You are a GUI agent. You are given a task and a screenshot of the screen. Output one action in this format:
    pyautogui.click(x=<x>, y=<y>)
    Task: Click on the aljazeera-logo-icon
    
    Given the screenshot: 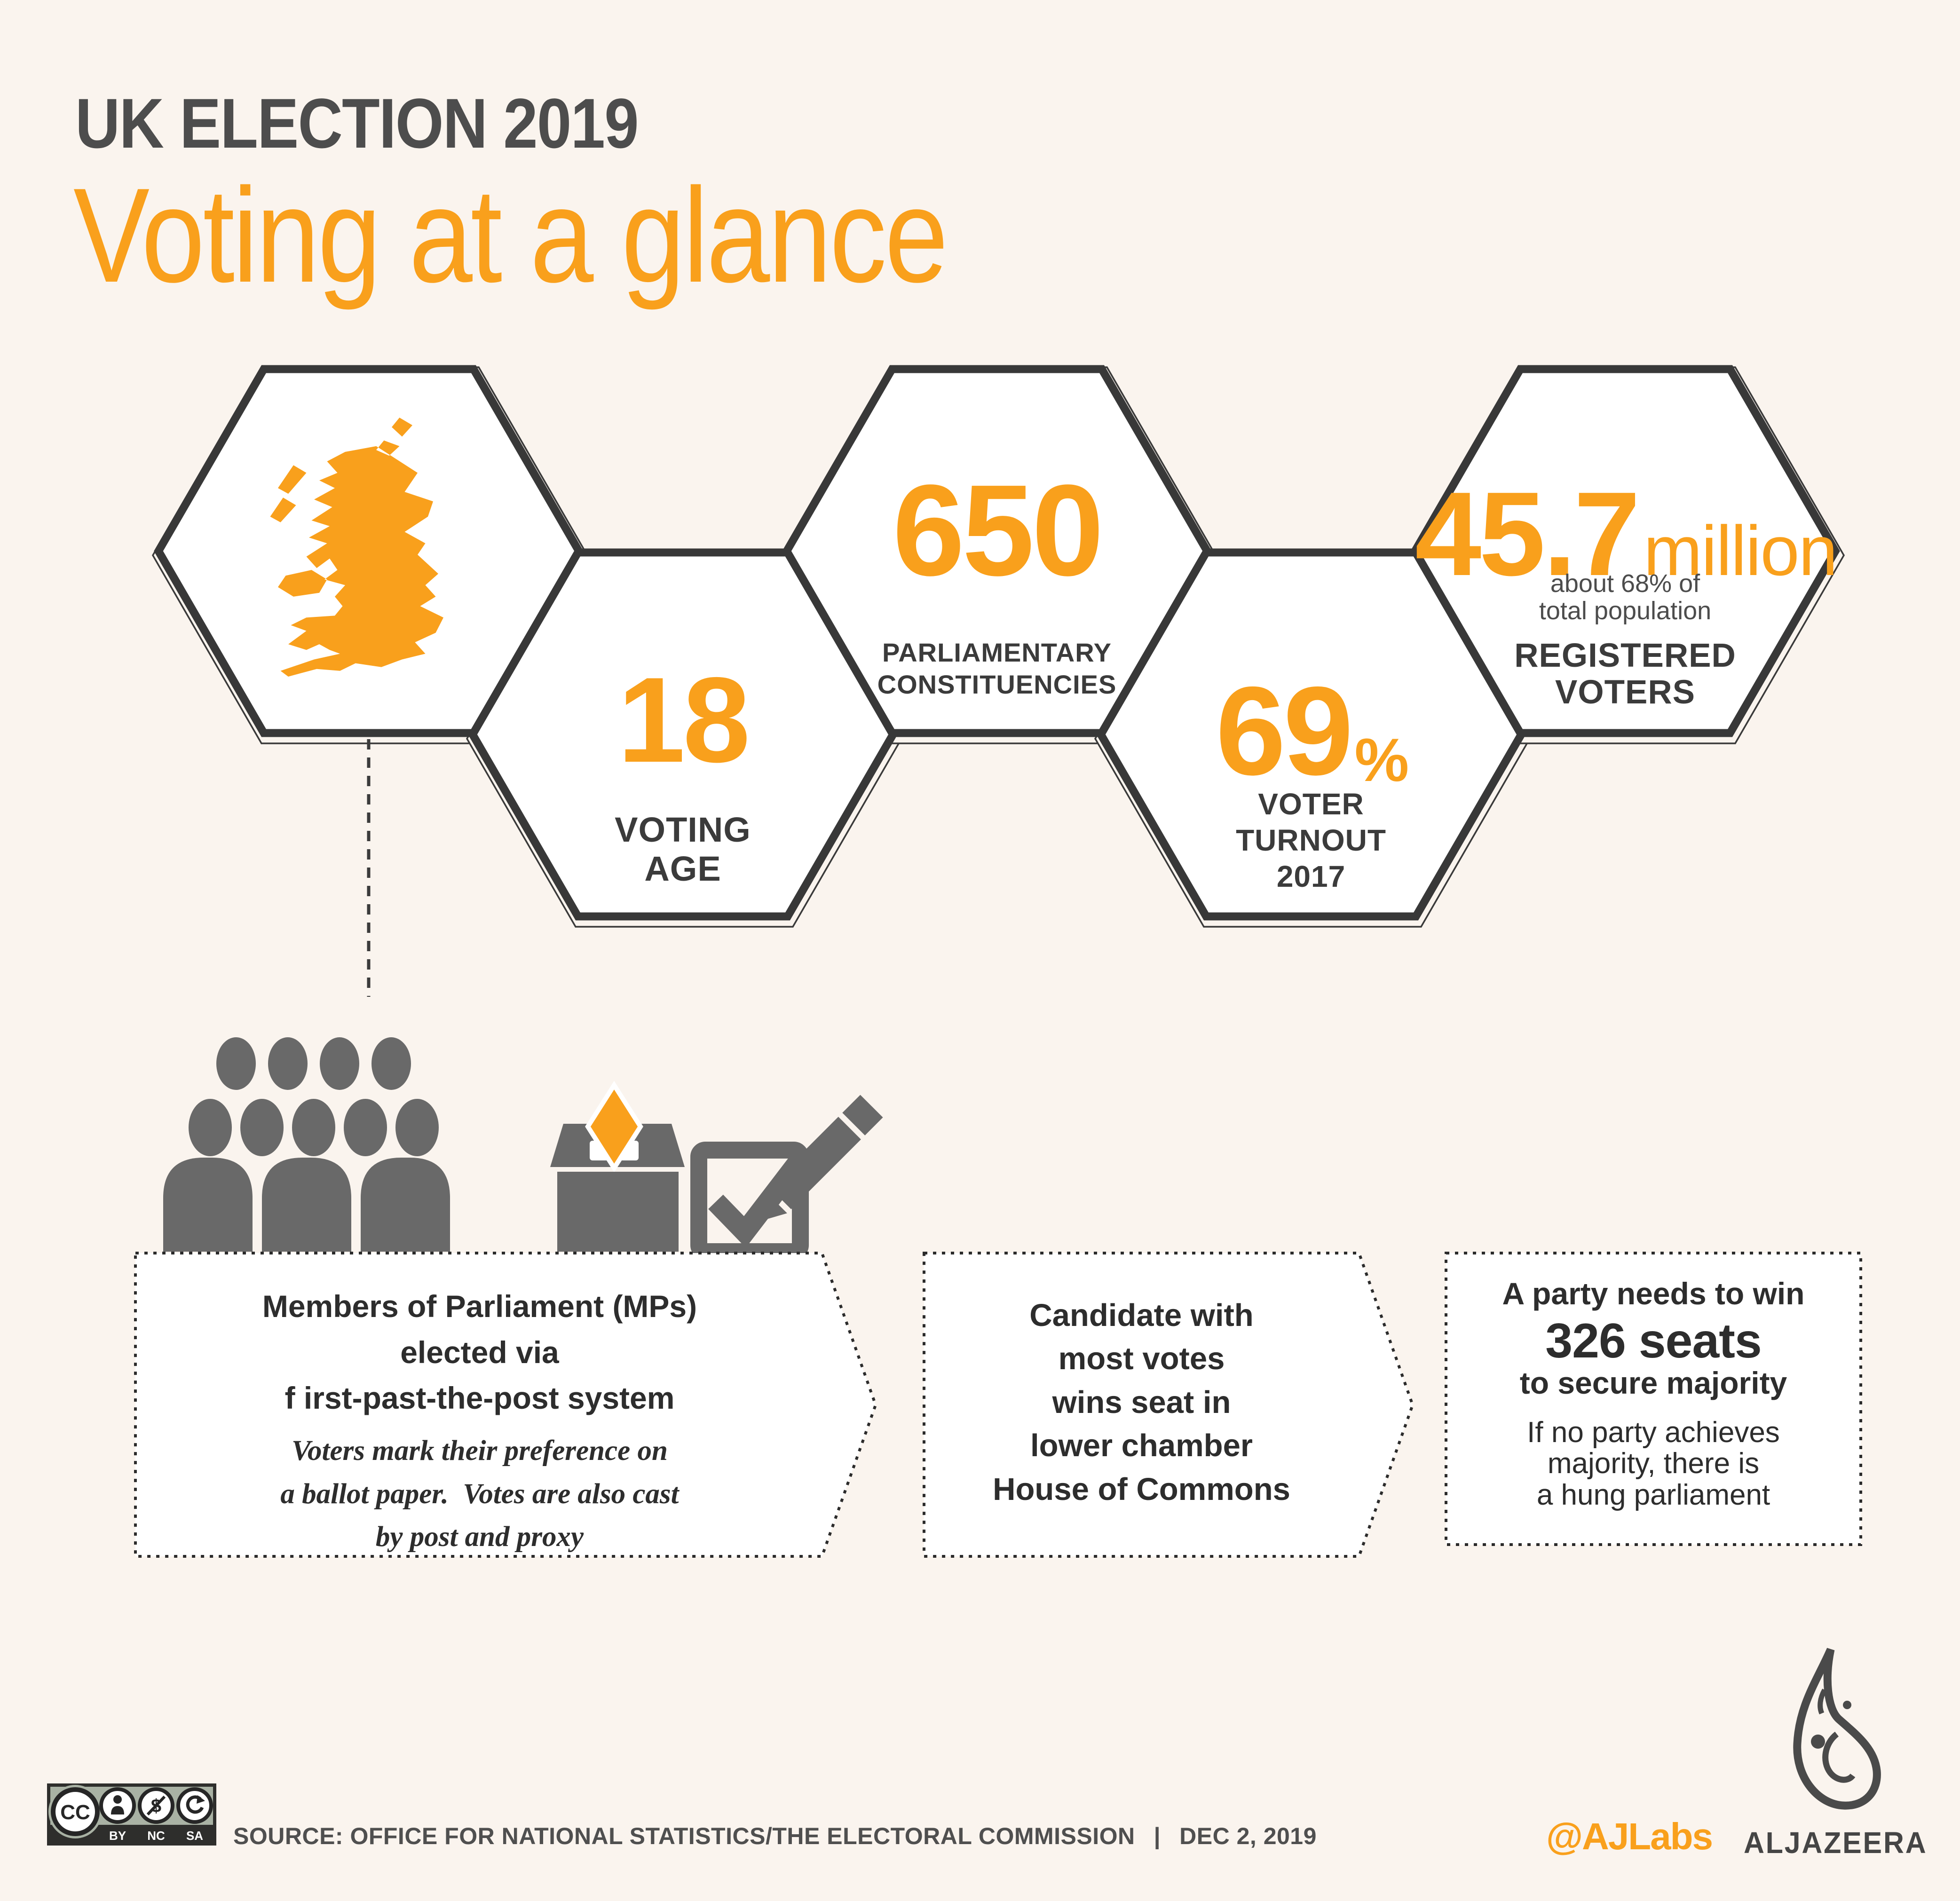 What is the action you would take?
    pyautogui.click(x=1837, y=1729)
    